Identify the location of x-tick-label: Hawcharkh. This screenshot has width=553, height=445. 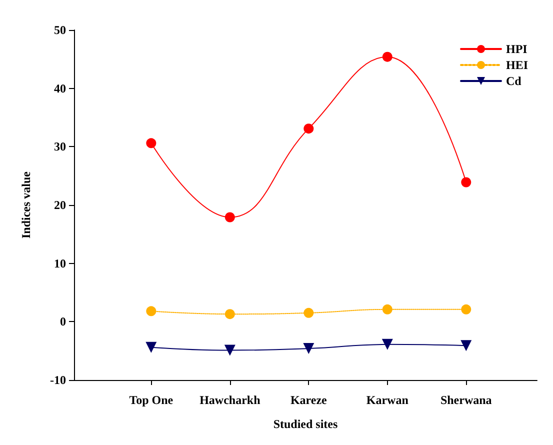
(230, 400).